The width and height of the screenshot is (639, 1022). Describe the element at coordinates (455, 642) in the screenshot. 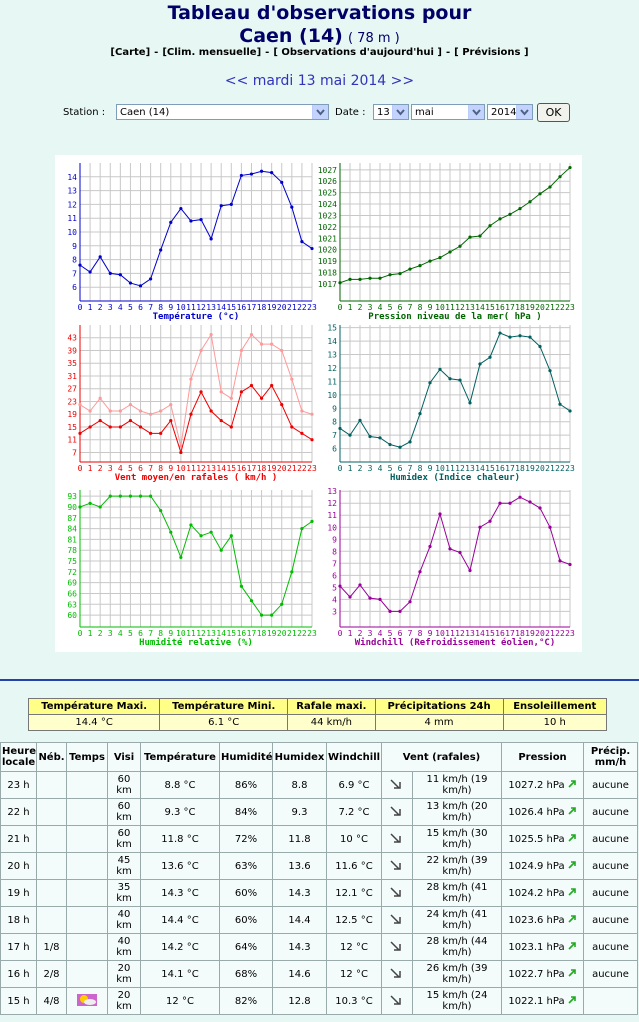

I see `chart-title: Windchill (Refroidissement éolien,°C)` at that location.